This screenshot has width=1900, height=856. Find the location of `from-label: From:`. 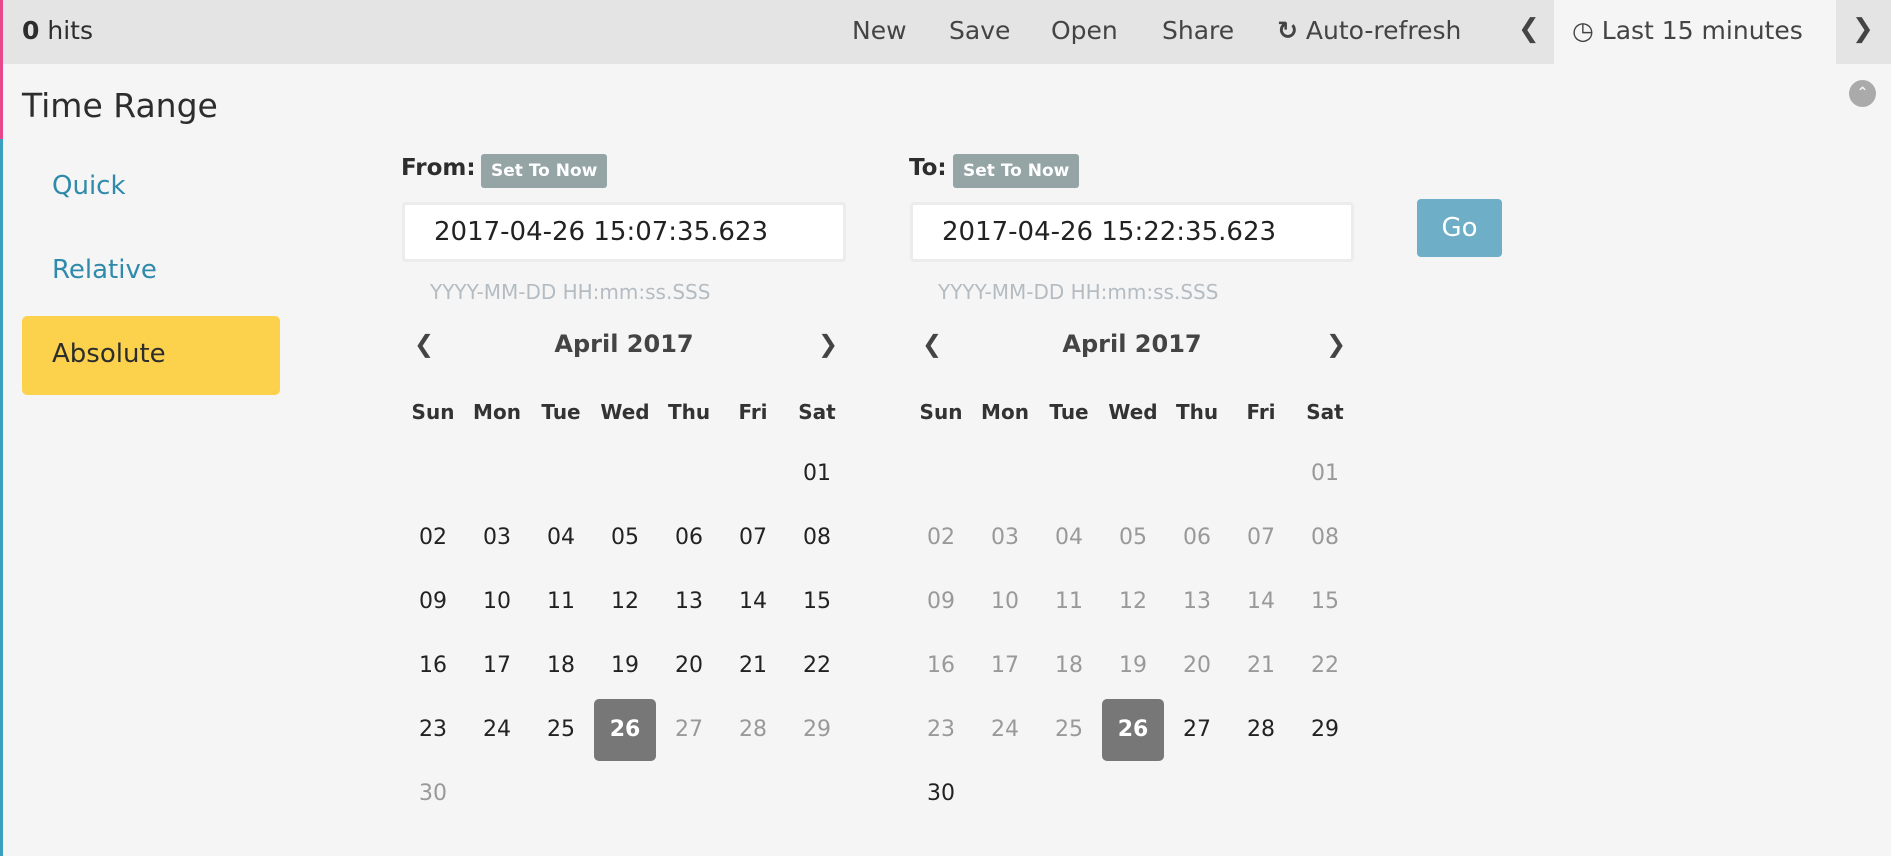

from-label: From: is located at coordinates (438, 168).